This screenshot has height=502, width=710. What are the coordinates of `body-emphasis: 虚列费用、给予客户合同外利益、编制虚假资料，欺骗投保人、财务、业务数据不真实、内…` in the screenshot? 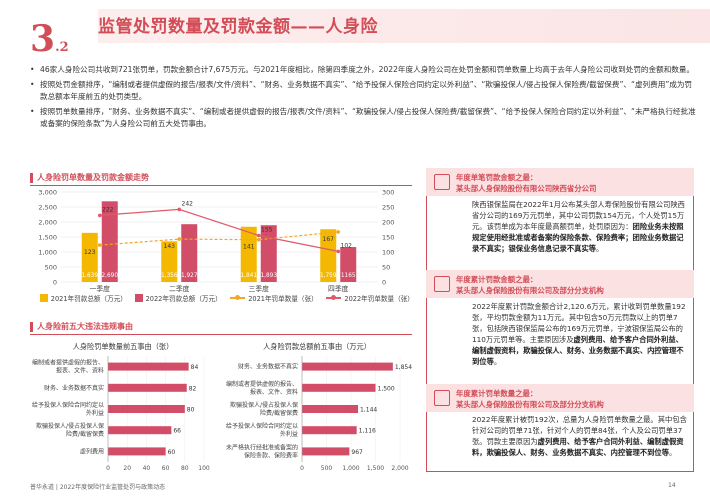 It's located at (578, 447).